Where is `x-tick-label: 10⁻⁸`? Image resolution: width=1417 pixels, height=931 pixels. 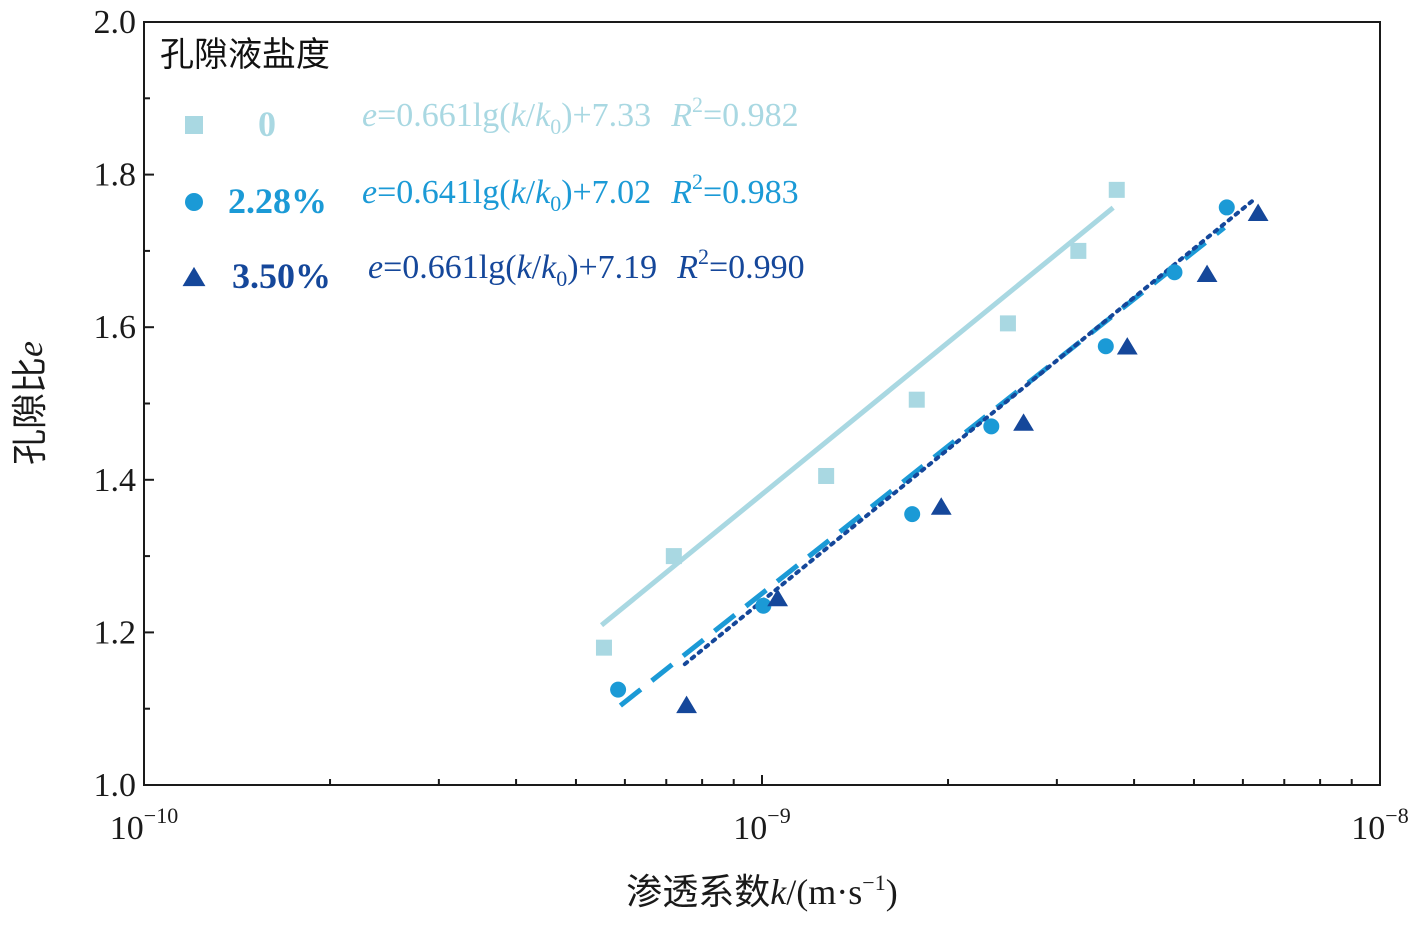
x-tick-label: 10⁻⁸ is located at coordinates (1379, 825).